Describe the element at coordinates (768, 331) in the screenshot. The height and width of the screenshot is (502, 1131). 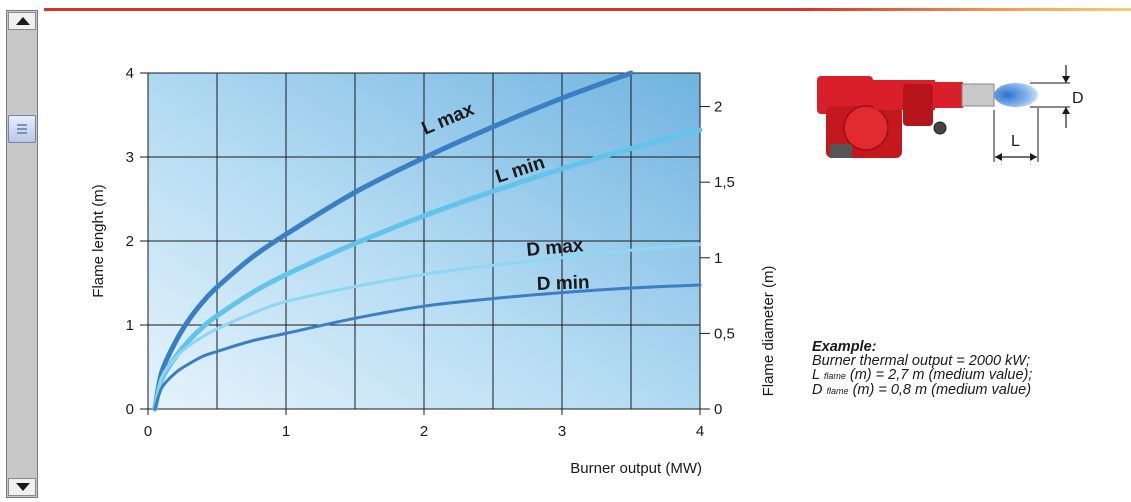
I see `y2-axis-label: Flame diameter (m)` at that location.